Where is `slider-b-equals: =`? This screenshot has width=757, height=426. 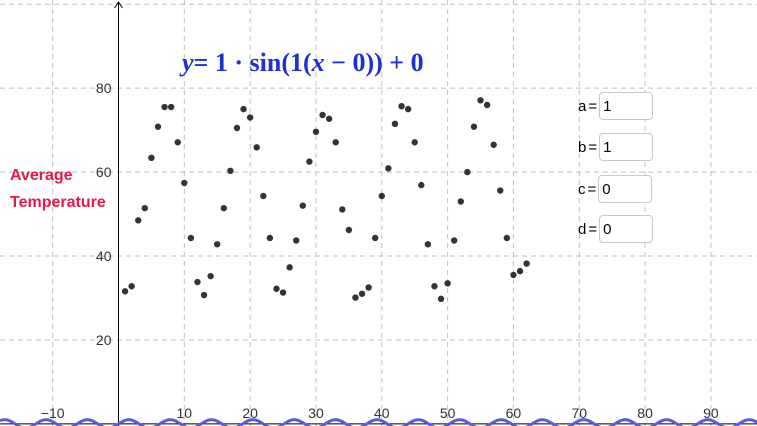 slider-b-equals: = is located at coordinates (593, 147).